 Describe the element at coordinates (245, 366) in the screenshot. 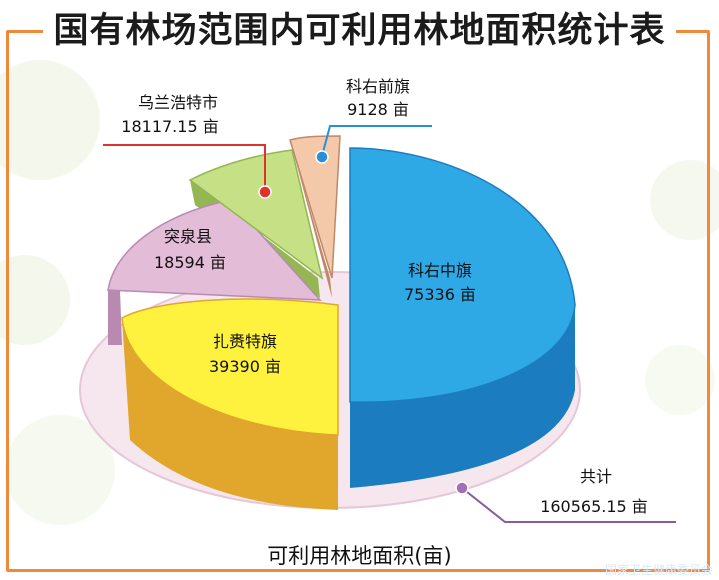

I see `label-value-zlt: 39390 亩` at that location.